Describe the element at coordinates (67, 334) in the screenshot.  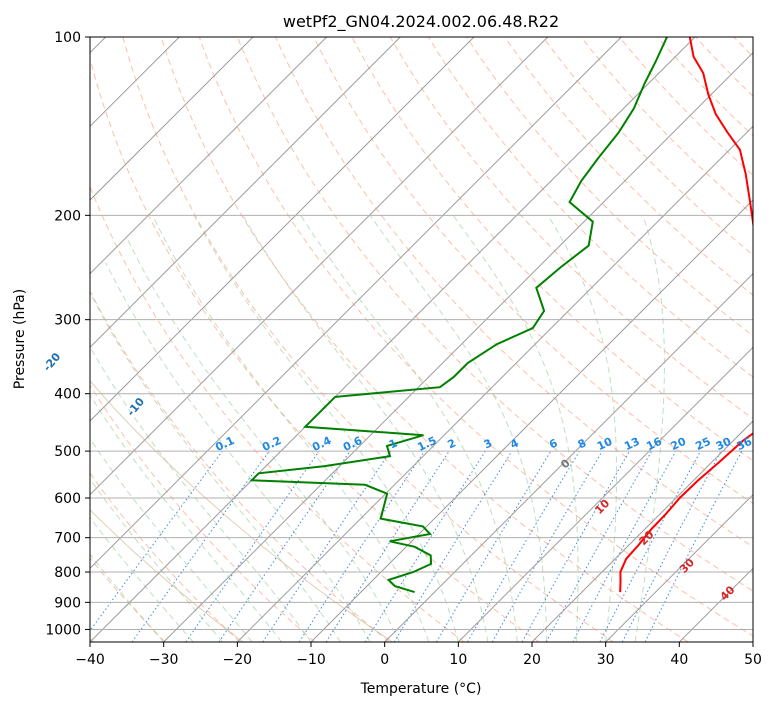
I see `y-axis-ticks: 100 200 300 400 500 600 700 800 900 1000` at that location.